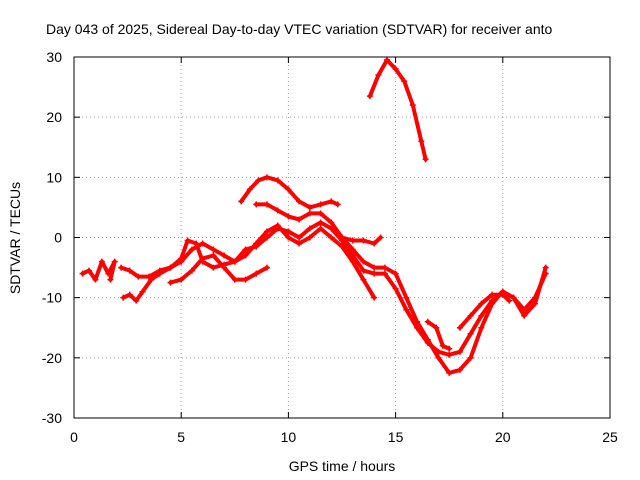 The height and width of the screenshot is (480, 640). Describe the element at coordinates (610, 437) in the screenshot. I see `x-tick-label: 25` at that location.